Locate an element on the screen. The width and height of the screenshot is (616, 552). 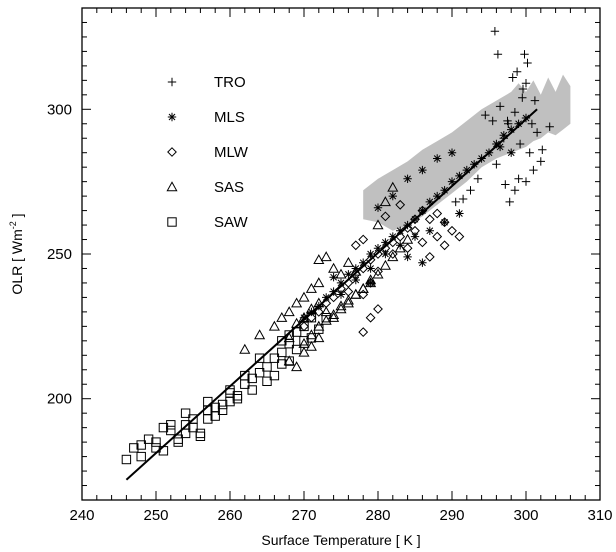
legend-label: MLS is located at coordinates (229, 117).